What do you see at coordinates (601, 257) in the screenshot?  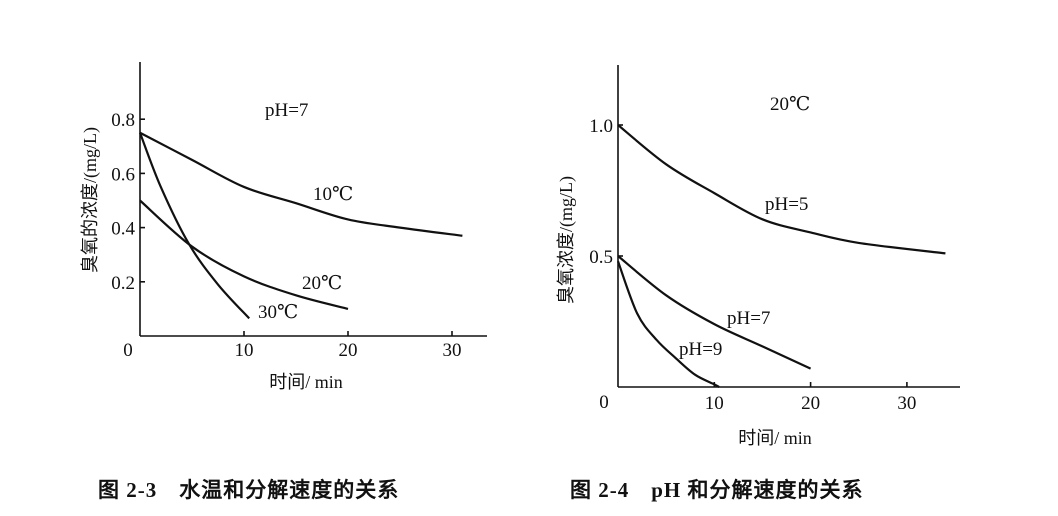 I see `y-tick-label: 0.5` at bounding box center [601, 257].